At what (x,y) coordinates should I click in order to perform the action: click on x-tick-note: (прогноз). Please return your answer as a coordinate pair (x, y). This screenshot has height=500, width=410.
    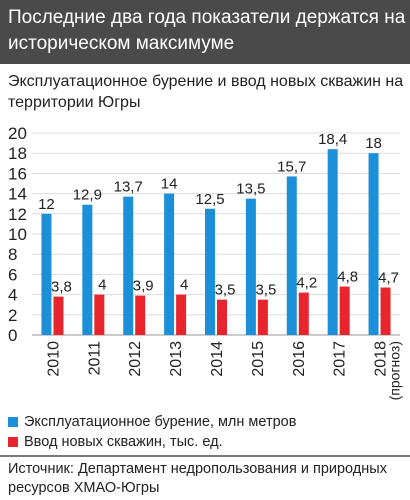
    Looking at the image, I should click on (395, 370).